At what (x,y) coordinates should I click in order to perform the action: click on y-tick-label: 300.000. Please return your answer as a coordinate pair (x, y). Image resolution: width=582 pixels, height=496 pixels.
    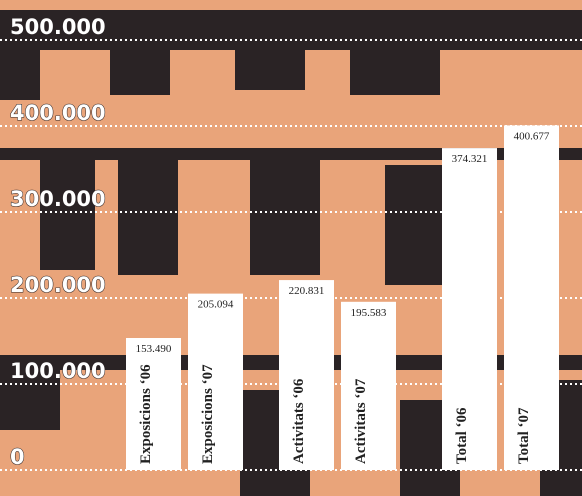
    Looking at the image, I should click on (58, 199).